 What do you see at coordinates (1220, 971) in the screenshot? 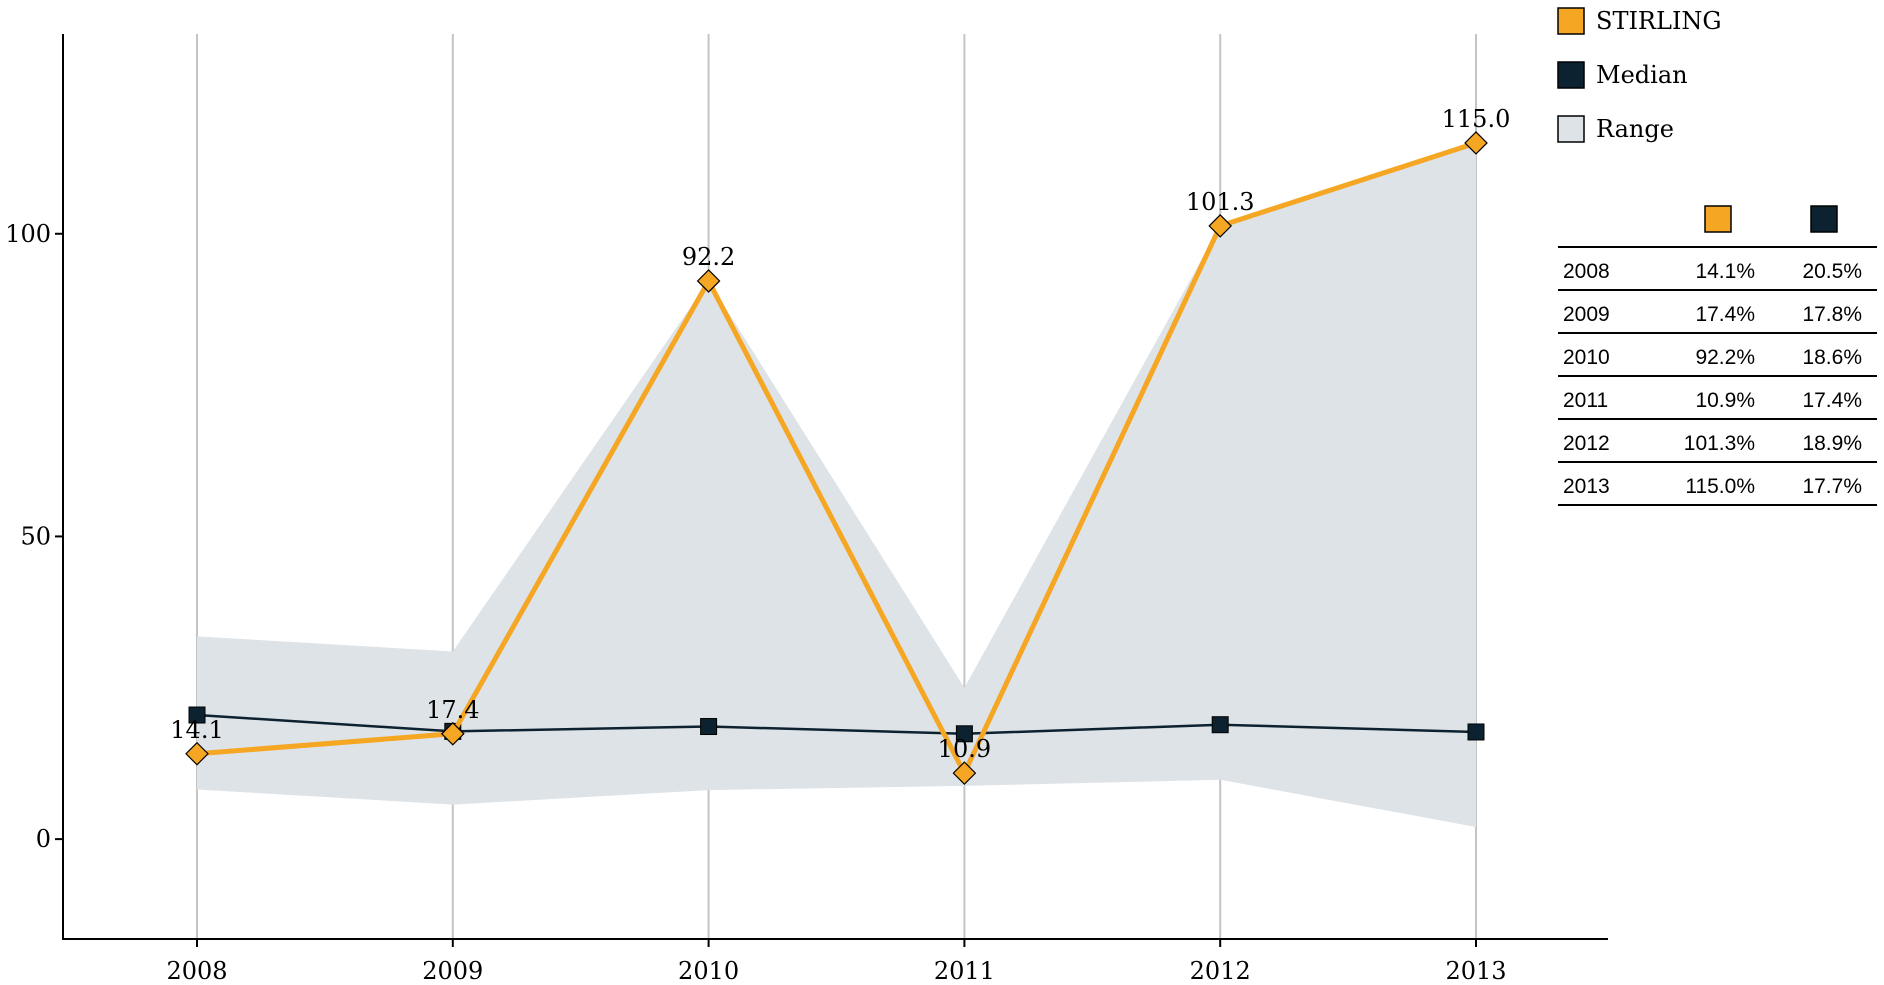
I see `x-tick-label-2012: 2012` at bounding box center [1220, 971].